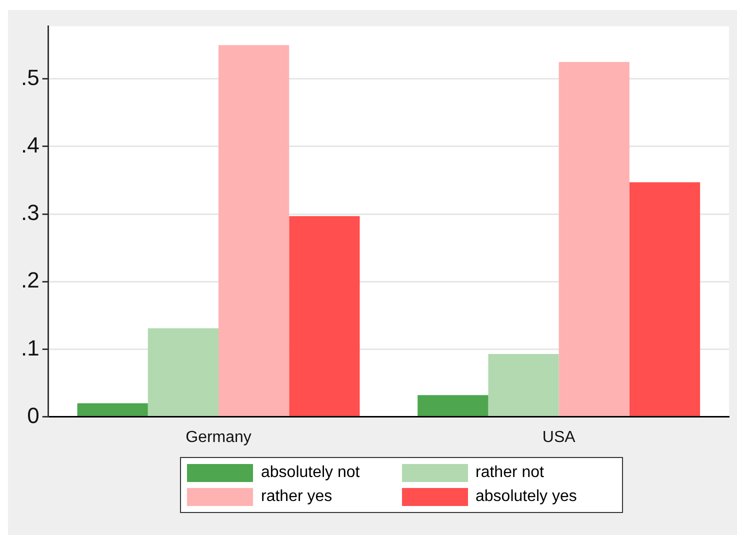 The width and height of the screenshot is (737, 535). I want to click on x-tick-label: Germany, so click(219, 437).